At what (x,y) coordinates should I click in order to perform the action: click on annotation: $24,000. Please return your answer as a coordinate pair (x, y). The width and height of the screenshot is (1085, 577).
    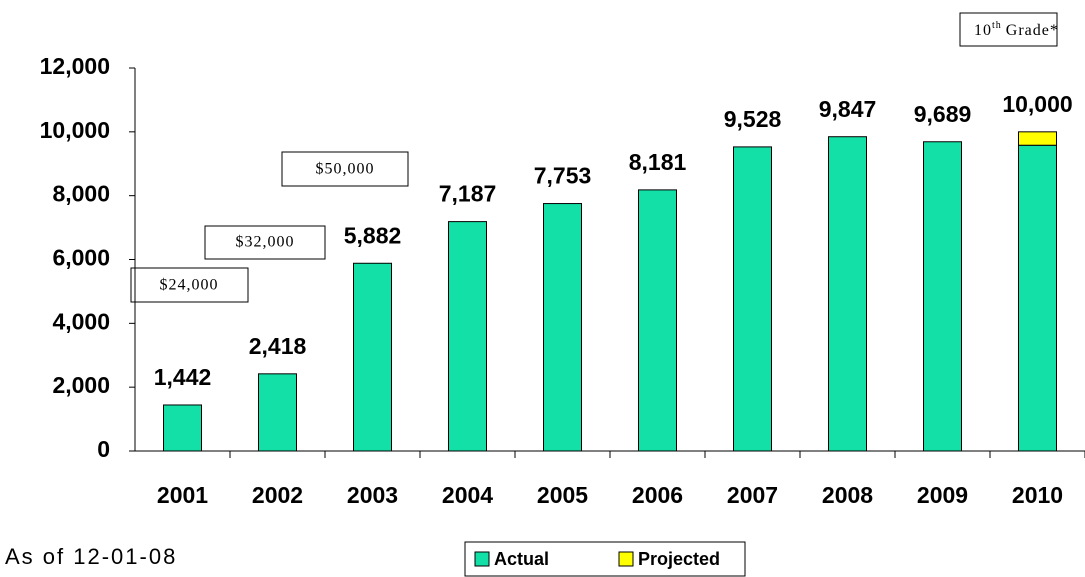
    Looking at the image, I should click on (189, 285).